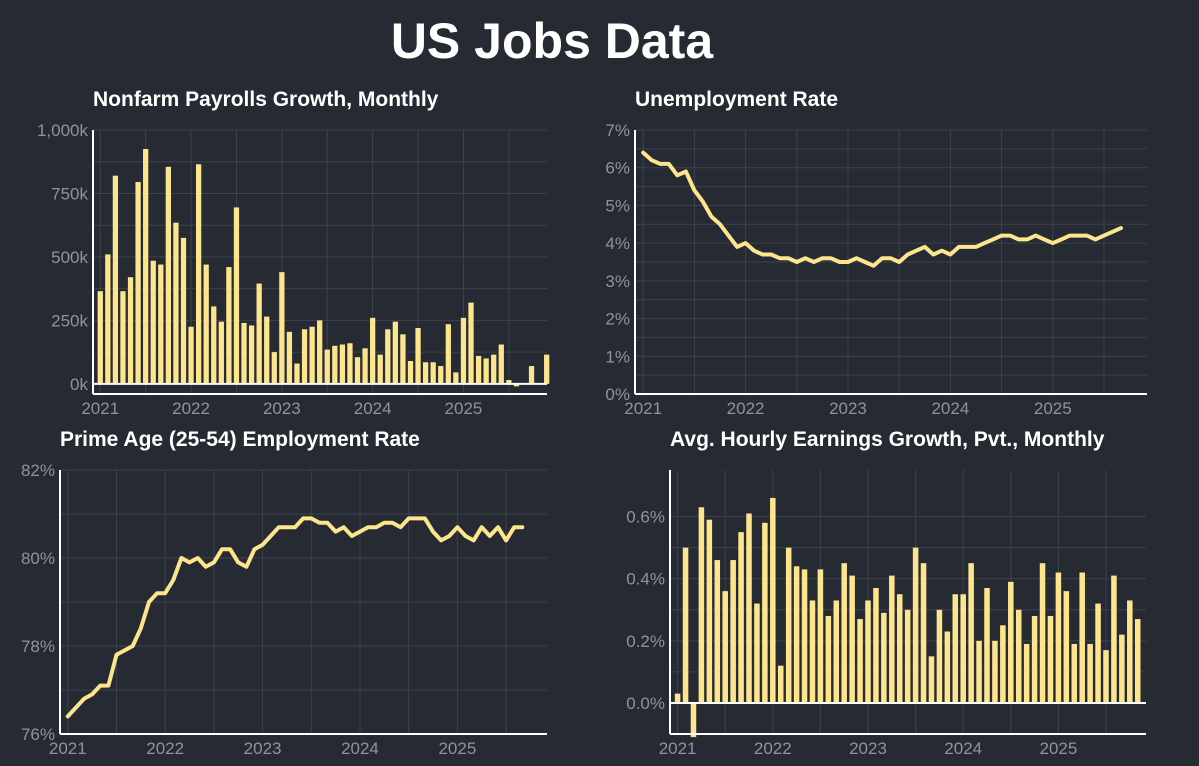 Image resolution: width=1199 pixels, height=766 pixels. I want to click on series-line, so click(882, 209).